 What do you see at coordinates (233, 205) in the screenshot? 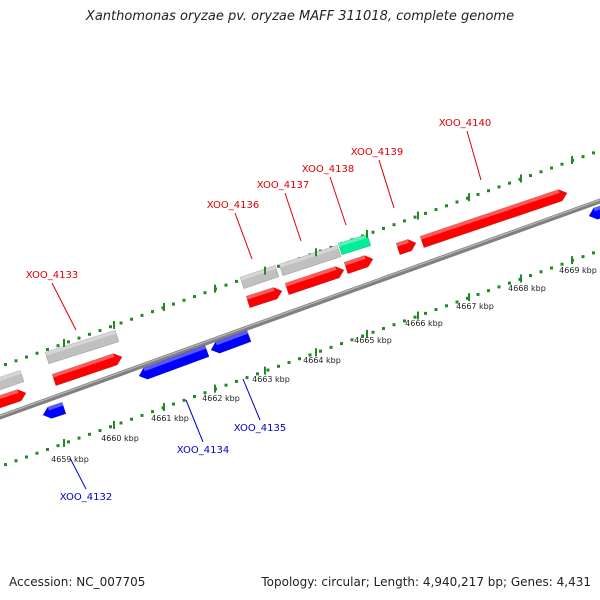
I see `forward-gene-label: XOO_4136` at bounding box center [233, 205].